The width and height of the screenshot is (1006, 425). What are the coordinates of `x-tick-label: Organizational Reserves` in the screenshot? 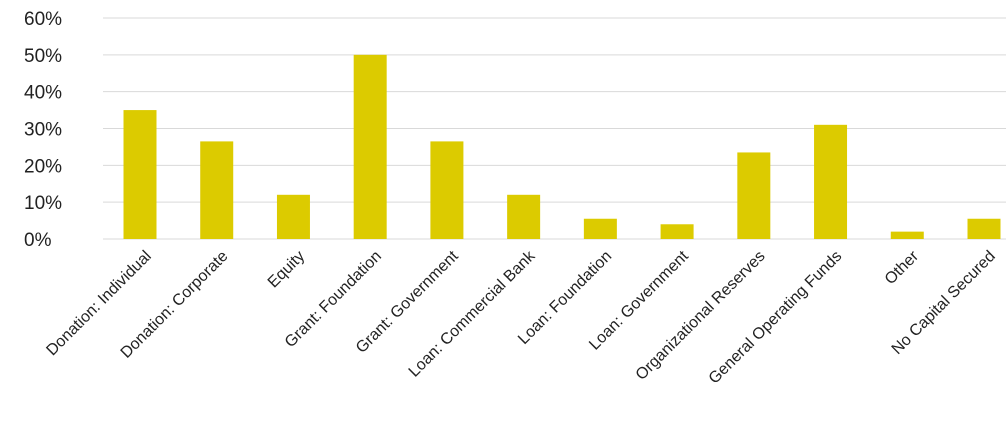 It's located at (701, 316).